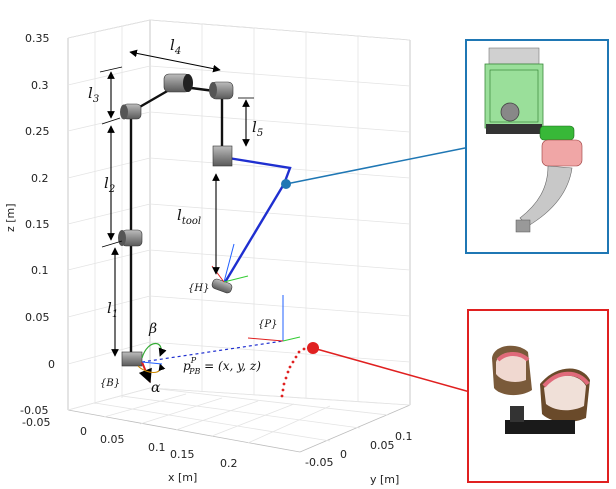 Image resolution: width=616 pixels, height=489 pixels. What do you see at coordinates (10, 217) in the screenshot?
I see `z-axis-label: z [m]` at bounding box center [10, 217].